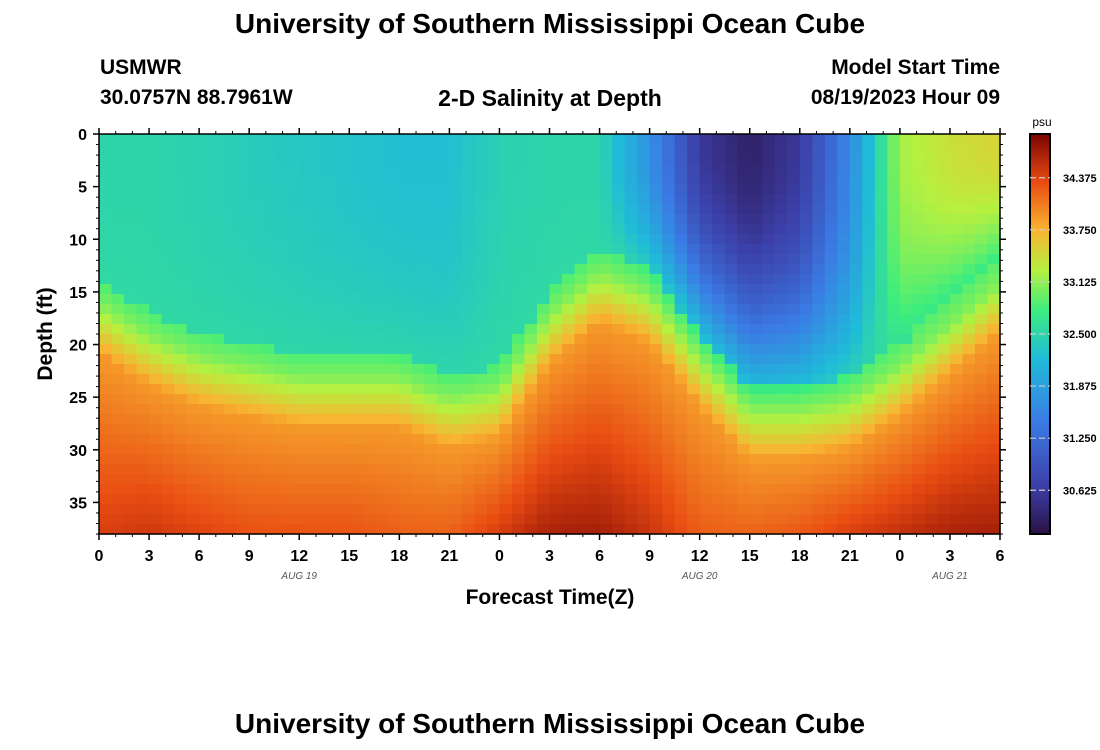 The image size is (1100, 750). Describe the element at coordinates (78, 503) in the screenshot. I see `y-tick-label: 35` at that location.